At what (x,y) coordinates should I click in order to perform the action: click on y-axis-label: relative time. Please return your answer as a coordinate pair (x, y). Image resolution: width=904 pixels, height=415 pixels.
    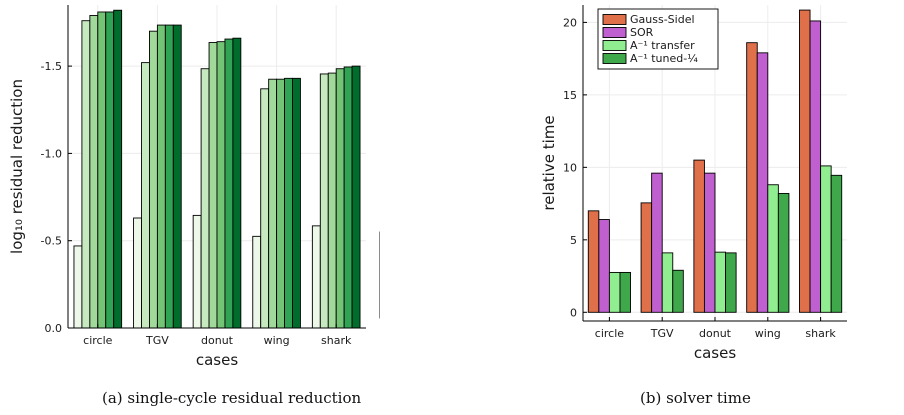
    Looking at the image, I should click on (549, 162).